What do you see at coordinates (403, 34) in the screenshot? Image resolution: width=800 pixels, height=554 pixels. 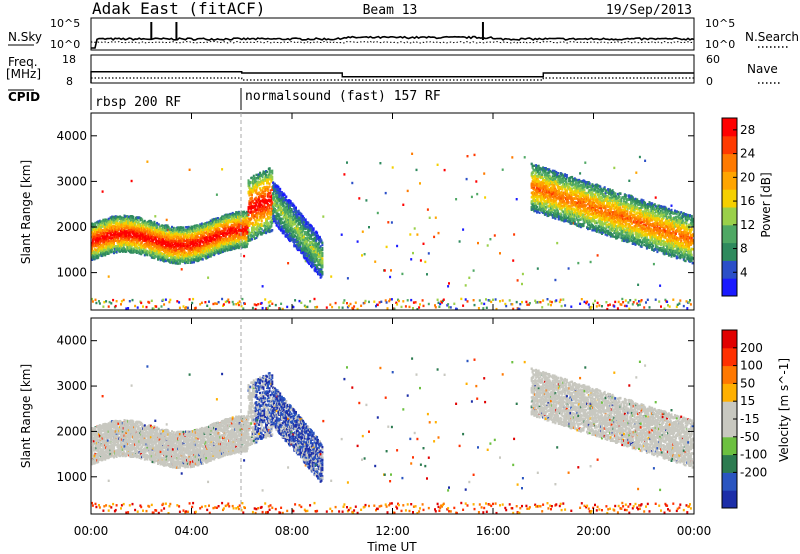 I see `noise-panel: N.Sky 10^5 10^0 10^5 10^0 N.Search` at bounding box center [403, 34].